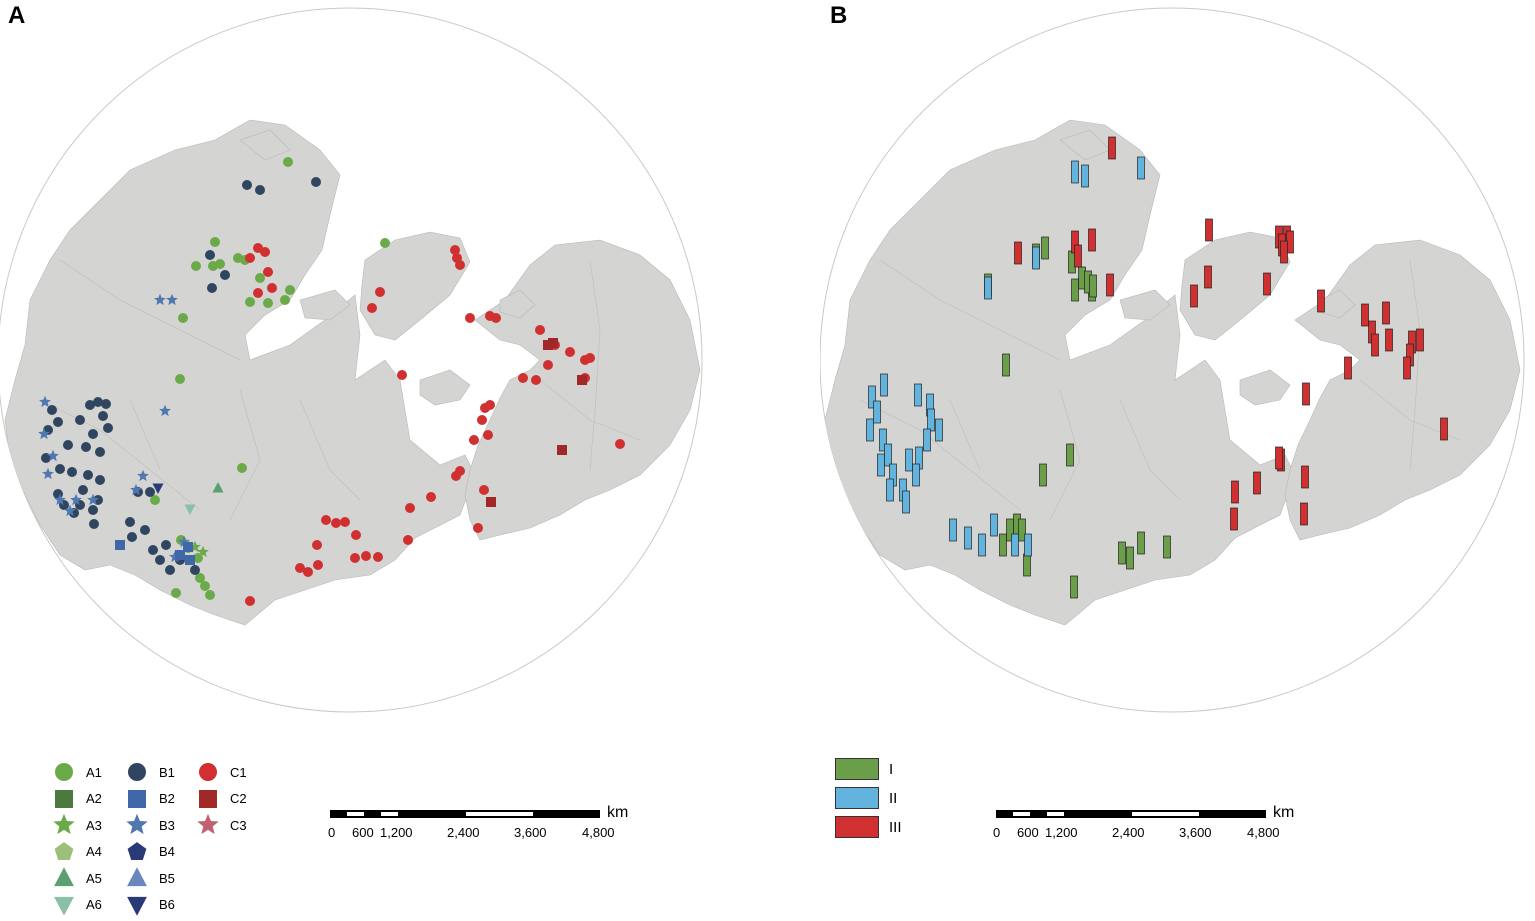  Describe the element at coordinates (77, 825) in the screenshot. I see `legend-item-a3: A3` at that location.